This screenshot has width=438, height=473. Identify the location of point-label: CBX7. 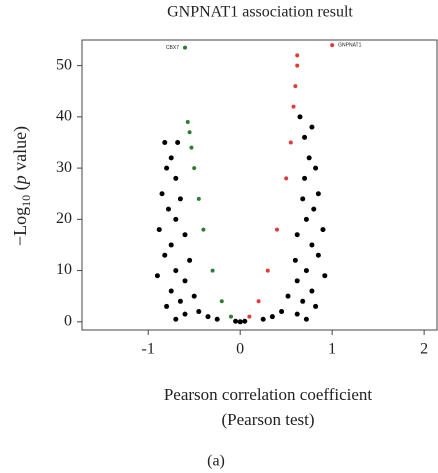
(172, 48).